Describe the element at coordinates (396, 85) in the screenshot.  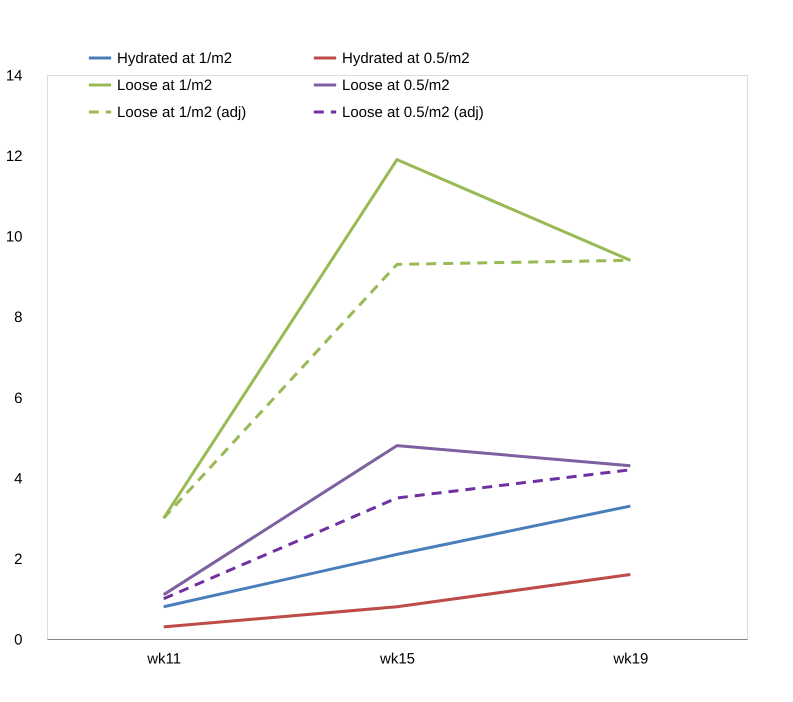
I see `legend-label: Loose at 0.5/m2` at that location.